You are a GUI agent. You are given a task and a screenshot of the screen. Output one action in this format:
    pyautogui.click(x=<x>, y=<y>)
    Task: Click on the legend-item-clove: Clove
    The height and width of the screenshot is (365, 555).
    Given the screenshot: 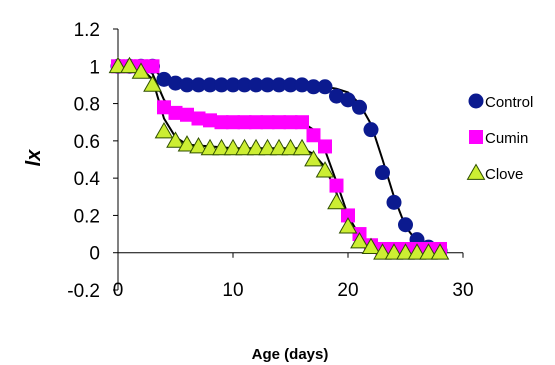 What is the action you would take?
    pyautogui.click(x=494, y=173)
    